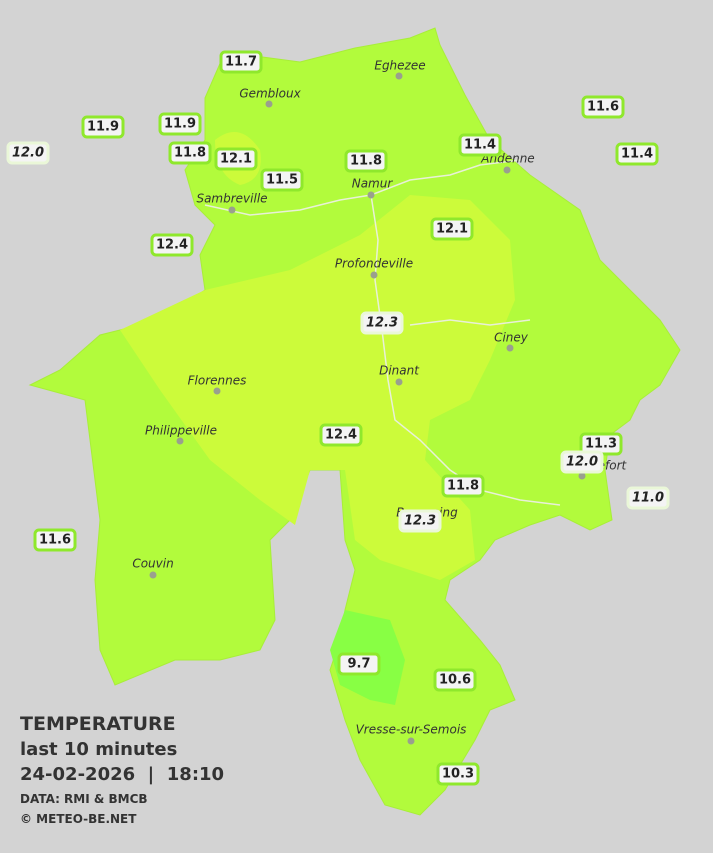 The height and width of the screenshot is (853, 713). I want to click on datetime: 24-02-2026 | 18:10, so click(122, 774).